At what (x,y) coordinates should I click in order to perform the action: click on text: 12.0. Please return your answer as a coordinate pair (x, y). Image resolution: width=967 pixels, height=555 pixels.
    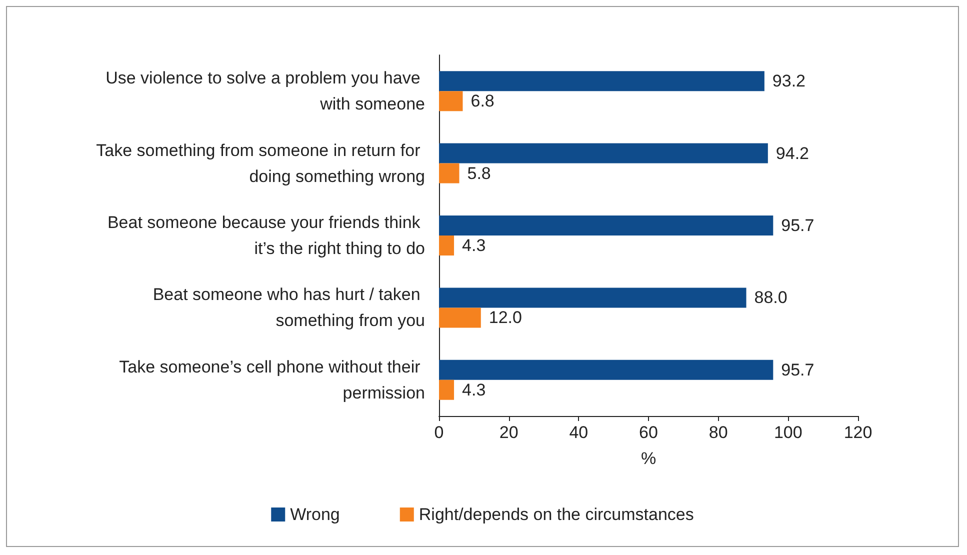
    Looking at the image, I should click on (505, 318).